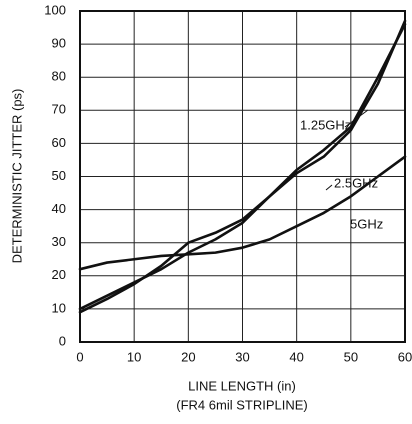 This screenshot has width=412, height=424. Describe the element at coordinates (242, 356) in the screenshot. I see `x-tick-label: 30` at that location.